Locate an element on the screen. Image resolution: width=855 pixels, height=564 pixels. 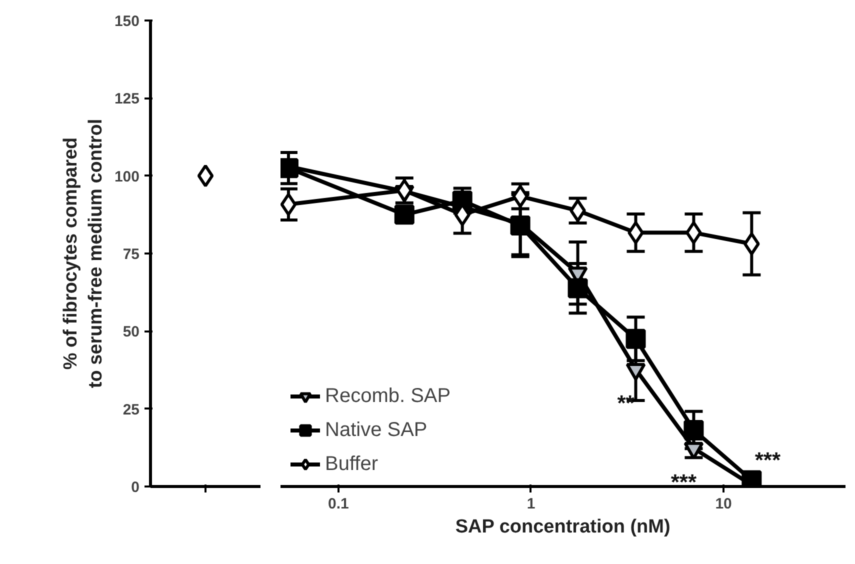
y-tick-label: 0 is located at coordinates (135, 487).